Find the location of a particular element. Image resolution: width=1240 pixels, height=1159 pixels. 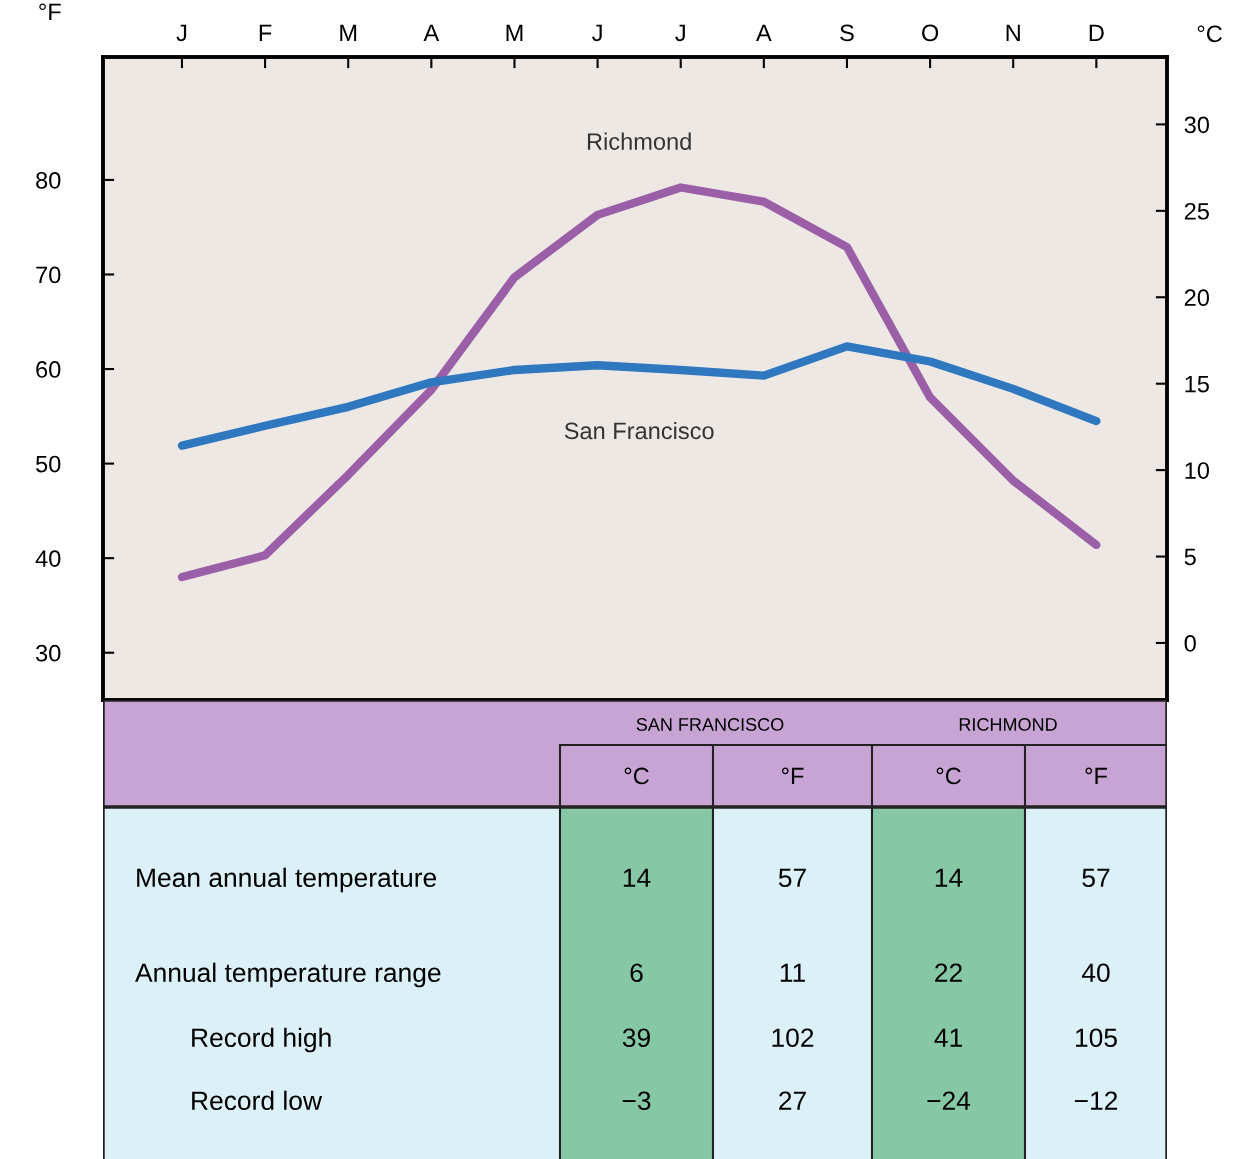

text: SAN FRANCISCO is located at coordinates (710, 724).